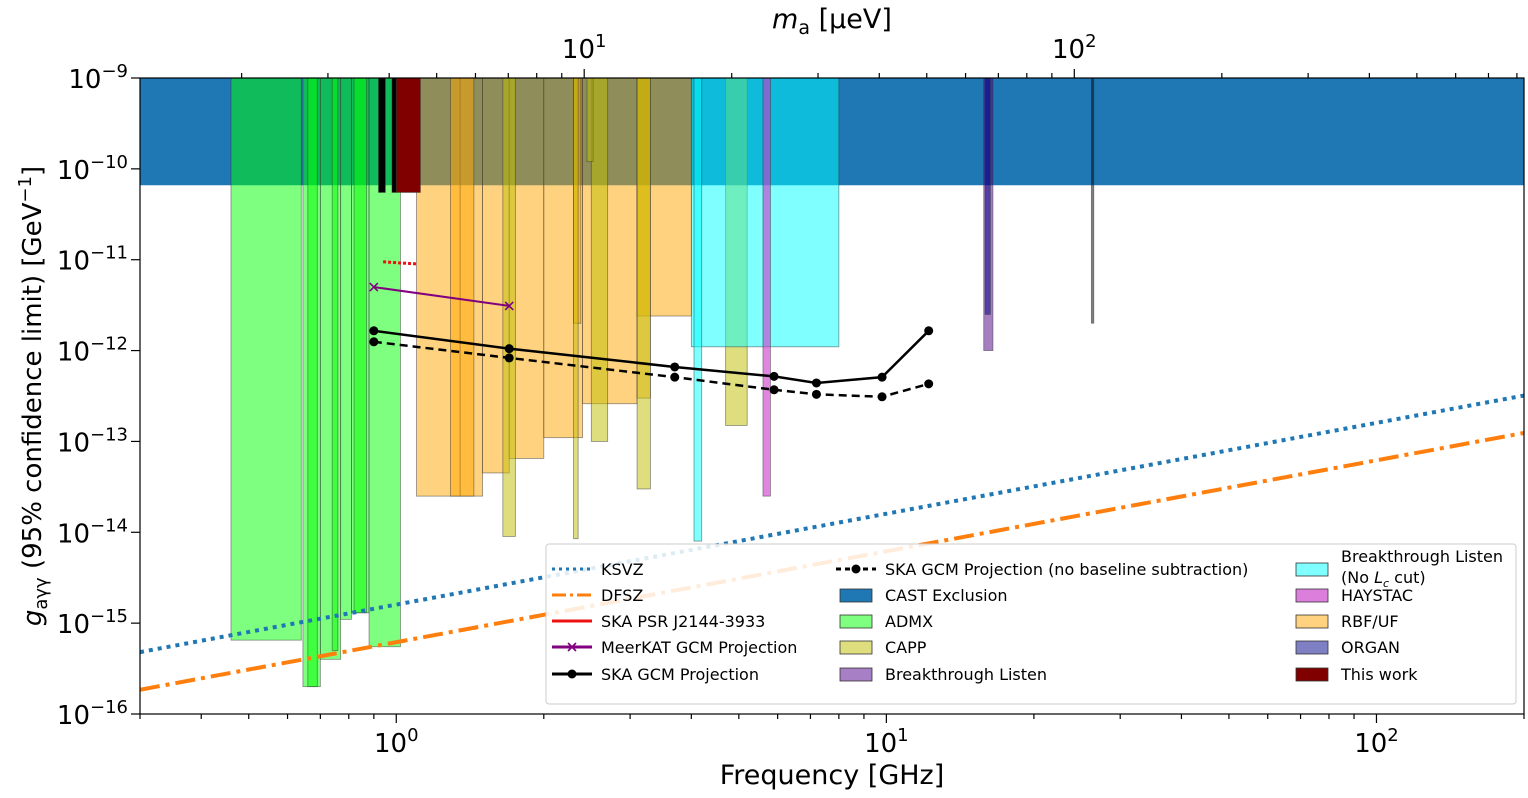 Image resolution: width=1528 pixels, height=798 pixels. What do you see at coordinates (1312, 569) in the screenshot?
I see `legend-item-breakthrough-listen-no-lc-swatch` at bounding box center [1312, 569].